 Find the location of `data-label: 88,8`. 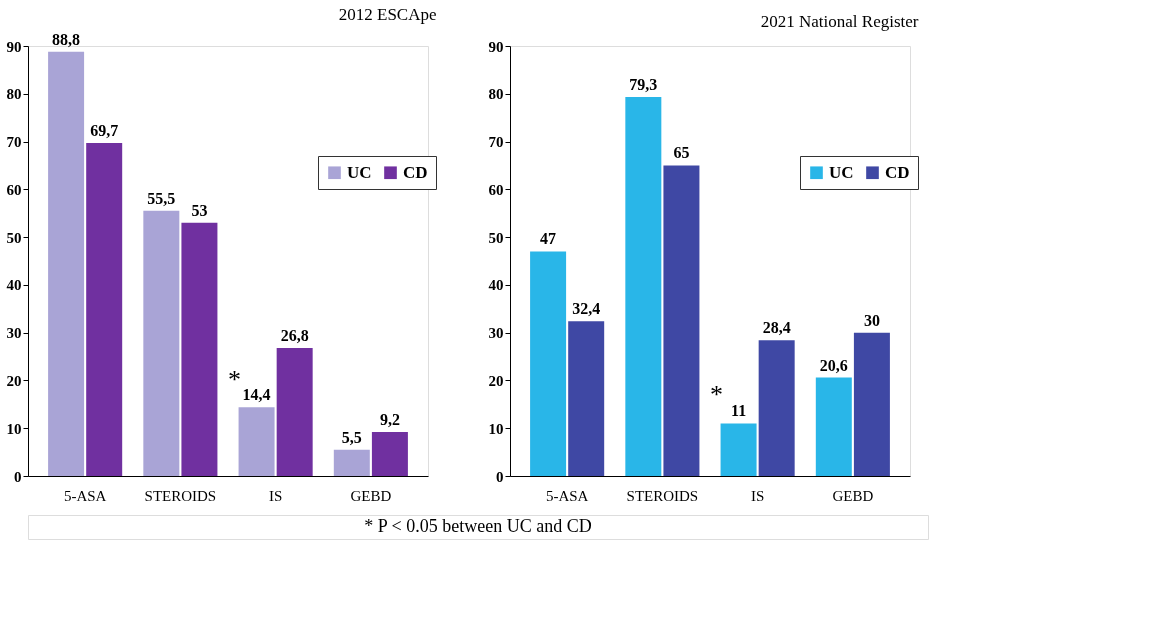

data-label: 88,8 is located at coordinates (66, 39).